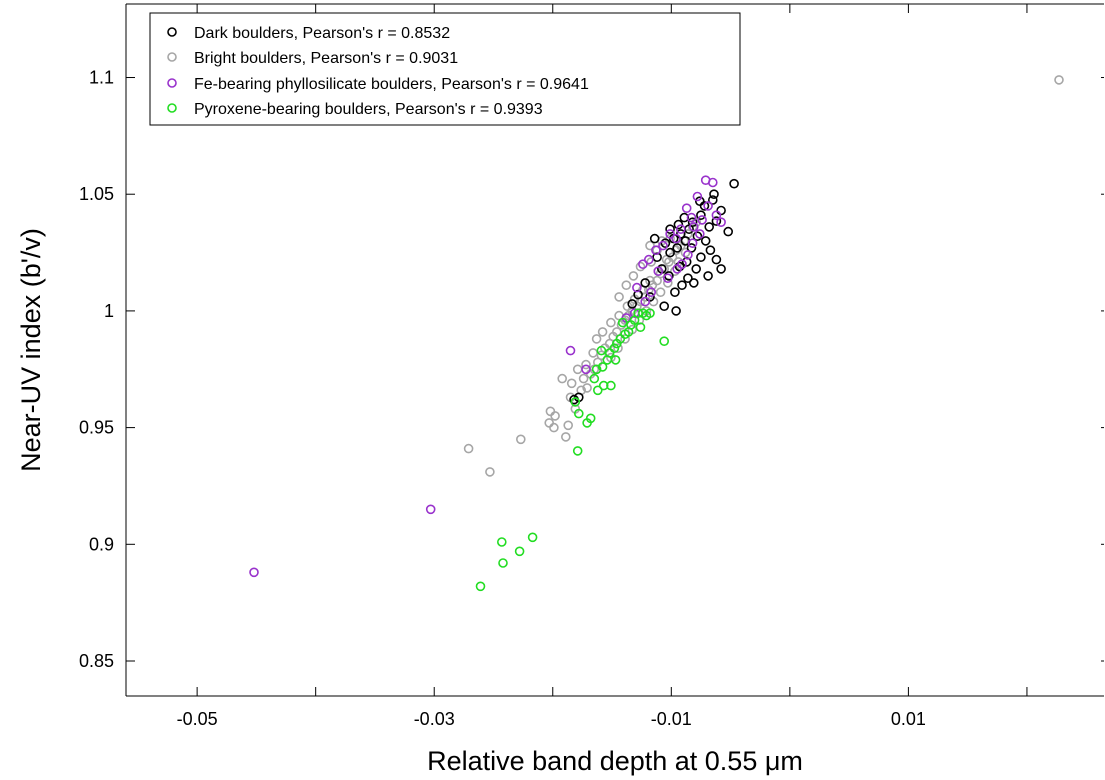 The image size is (1105, 780). I want to click on y-tick-label: 0.95, so click(96, 428).